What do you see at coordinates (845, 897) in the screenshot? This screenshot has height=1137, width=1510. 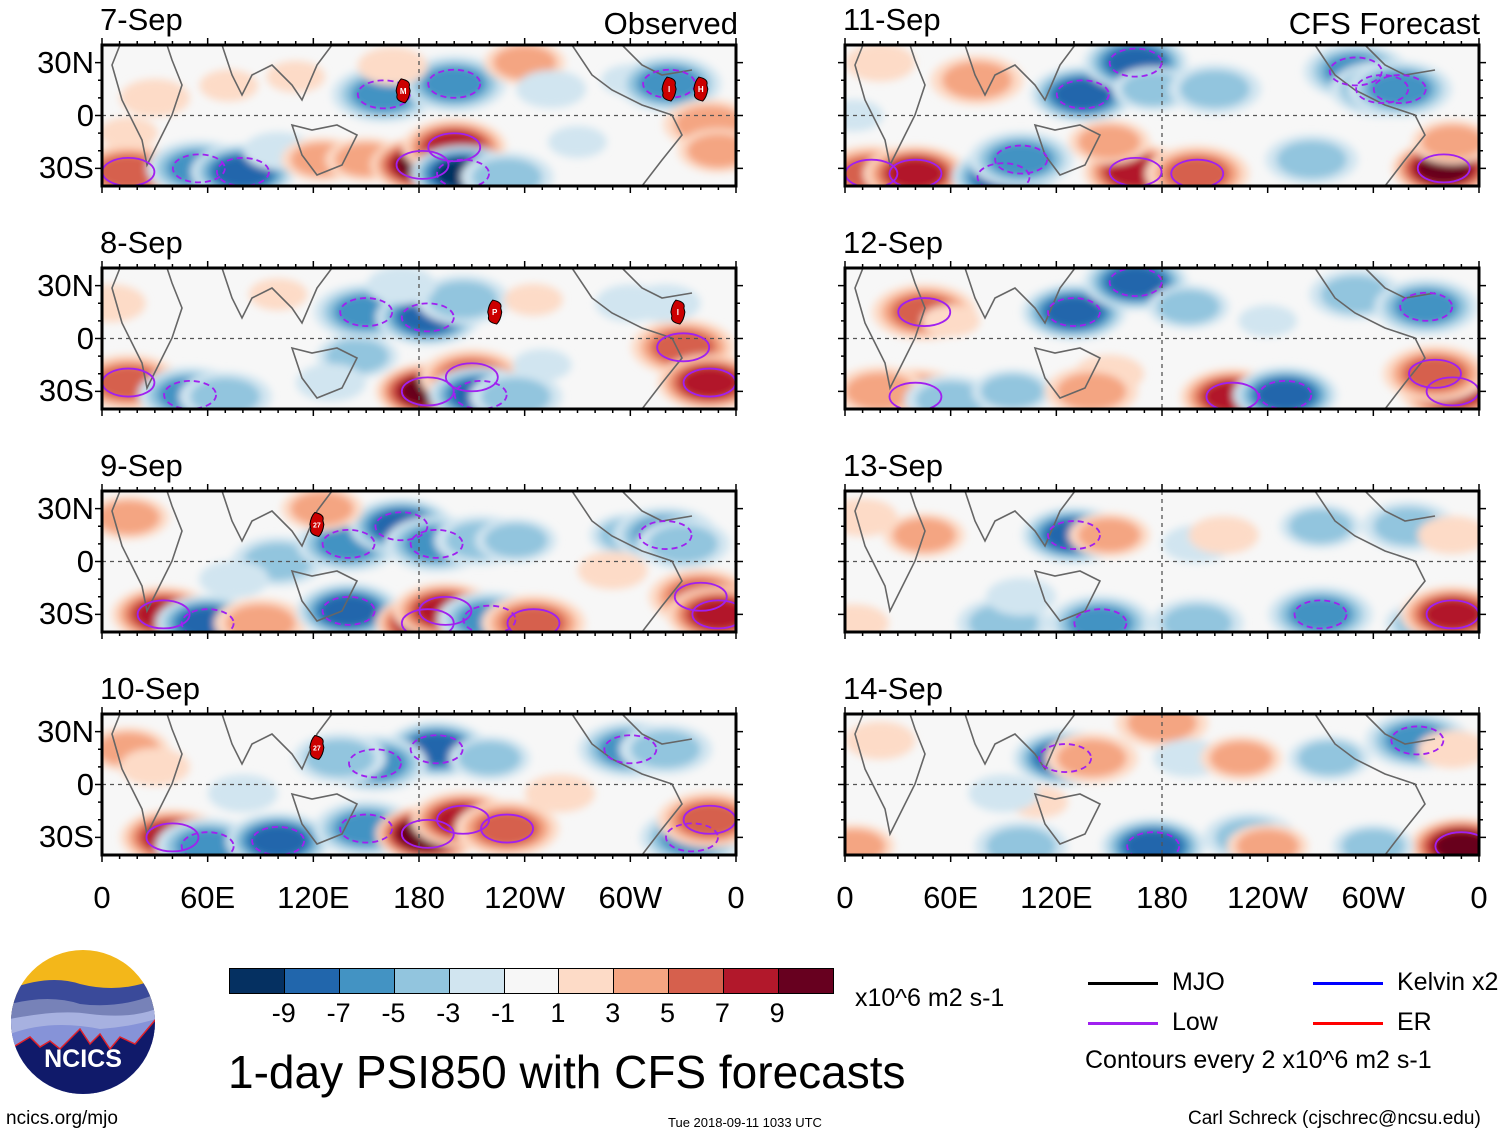 I see `x-tick-label: 0` at bounding box center [845, 897].